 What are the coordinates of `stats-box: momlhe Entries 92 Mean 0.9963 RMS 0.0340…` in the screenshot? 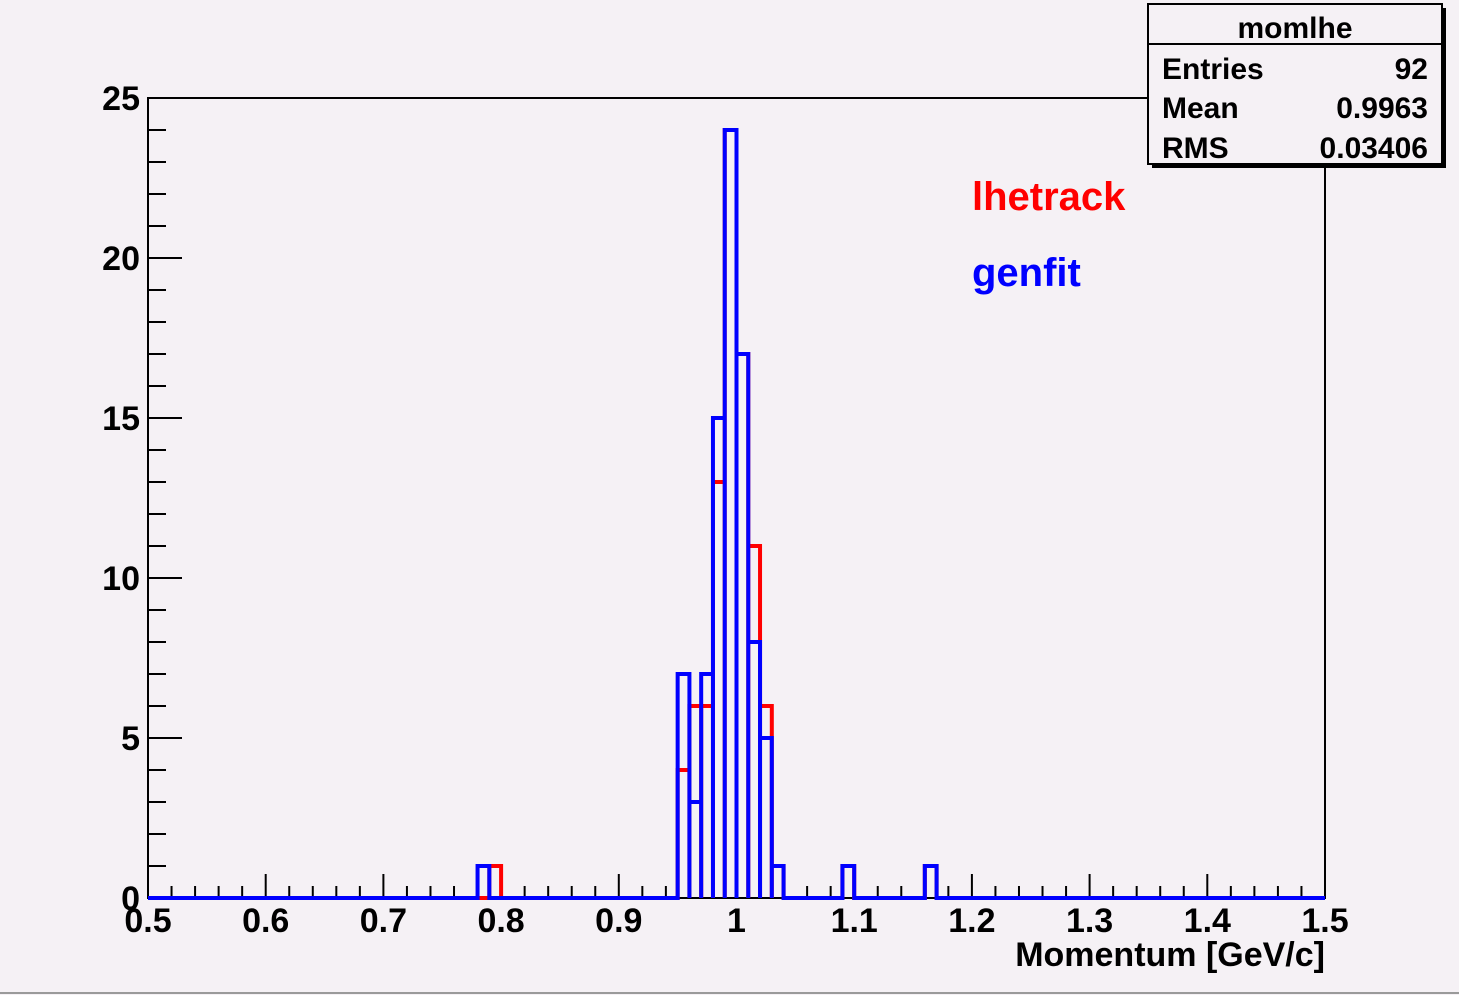 It's located at (1296, 85).